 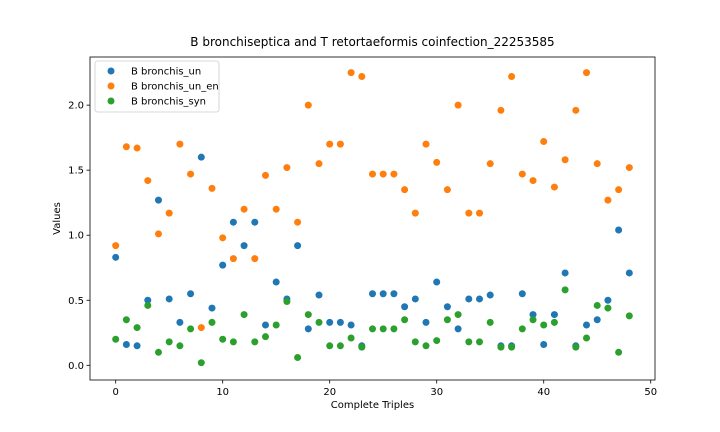 What do you see at coordinates (57, 218) in the screenshot?
I see `y-axis-label: Values` at bounding box center [57, 218].